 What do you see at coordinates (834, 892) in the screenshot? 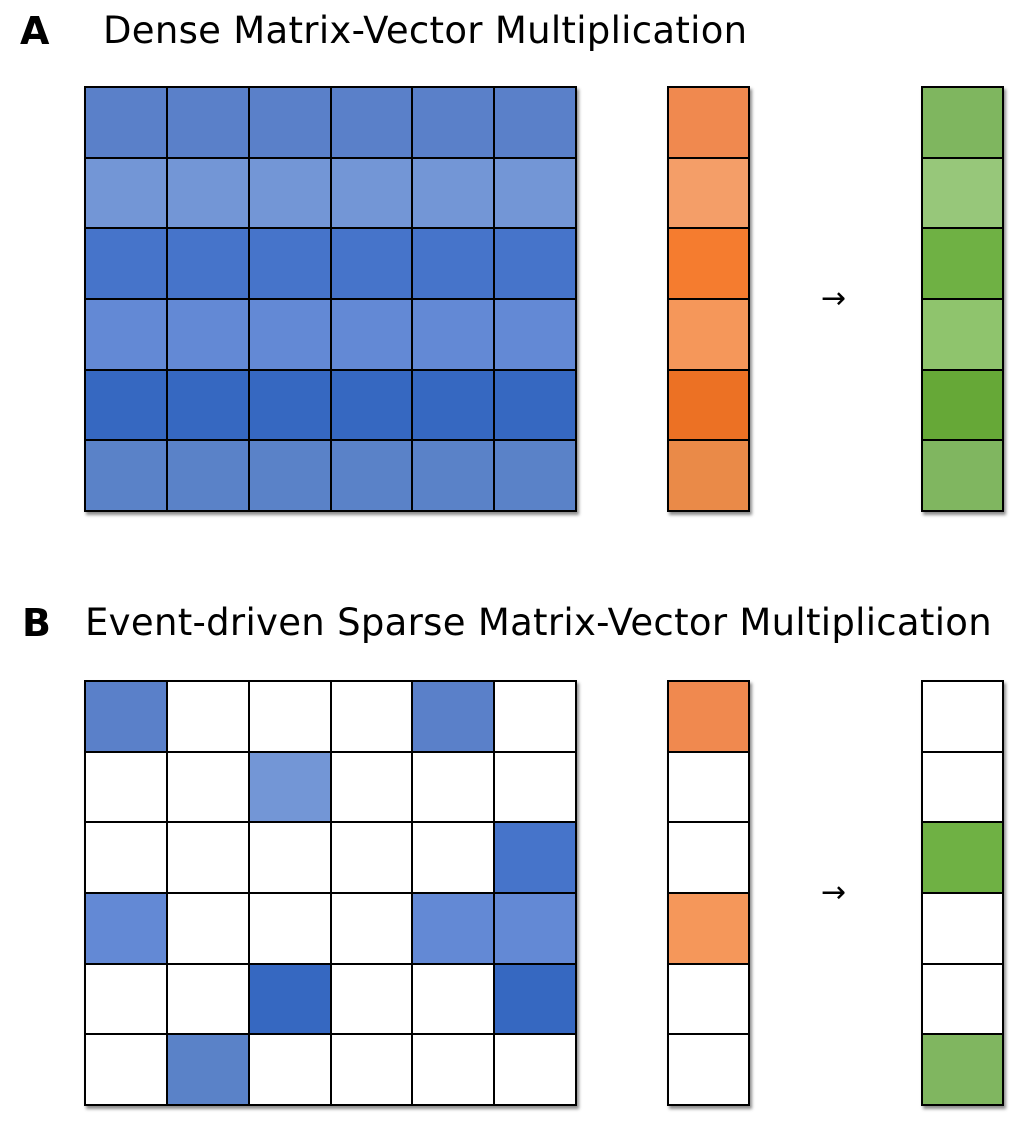
I see `panel-b-arrow: →` at bounding box center [834, 892].